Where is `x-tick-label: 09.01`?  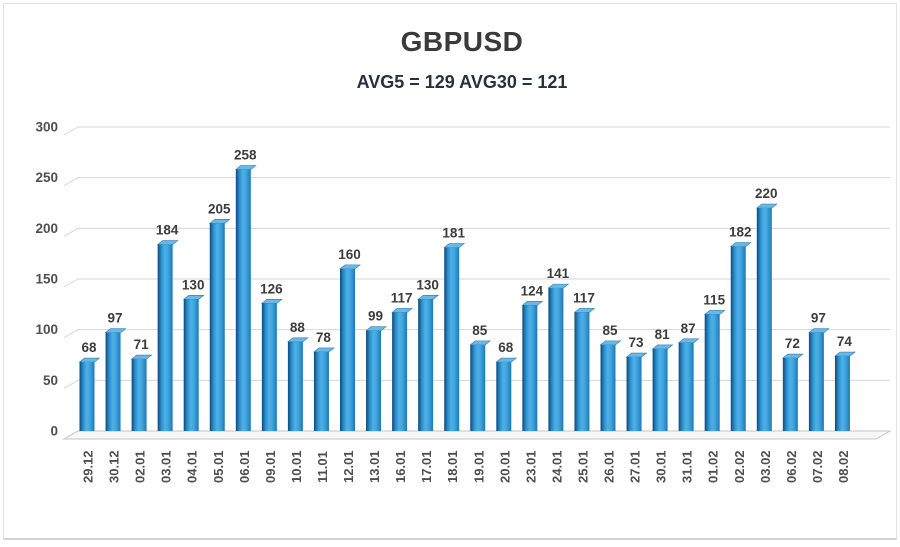
x-tick-label: 09.01 is located at coordinates (270, 466).